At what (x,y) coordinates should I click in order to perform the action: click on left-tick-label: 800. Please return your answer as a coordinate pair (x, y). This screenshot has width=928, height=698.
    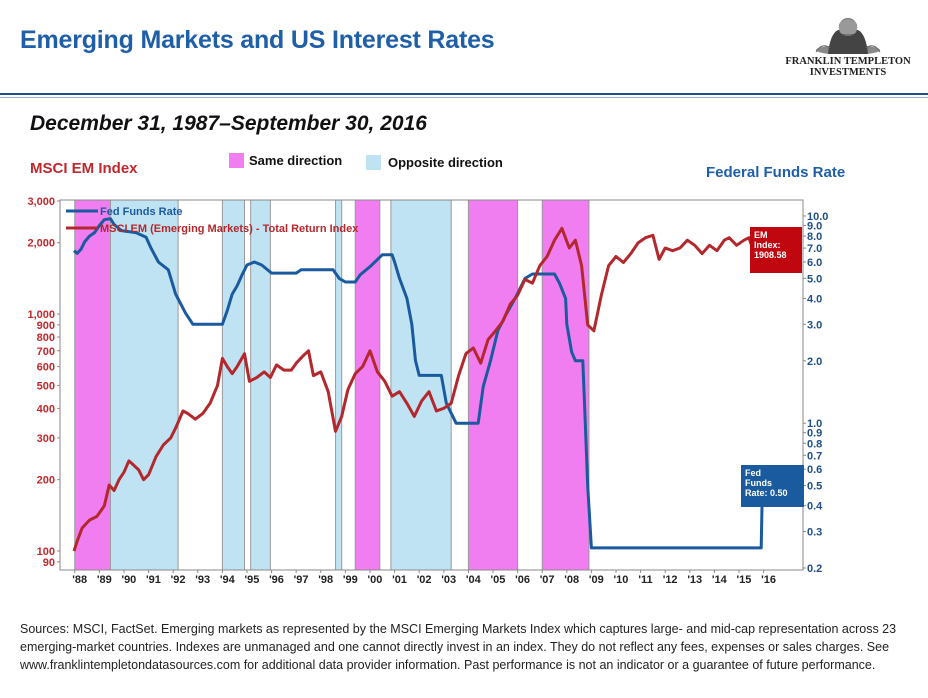
    Looking at the image, I should click on (46, 338).